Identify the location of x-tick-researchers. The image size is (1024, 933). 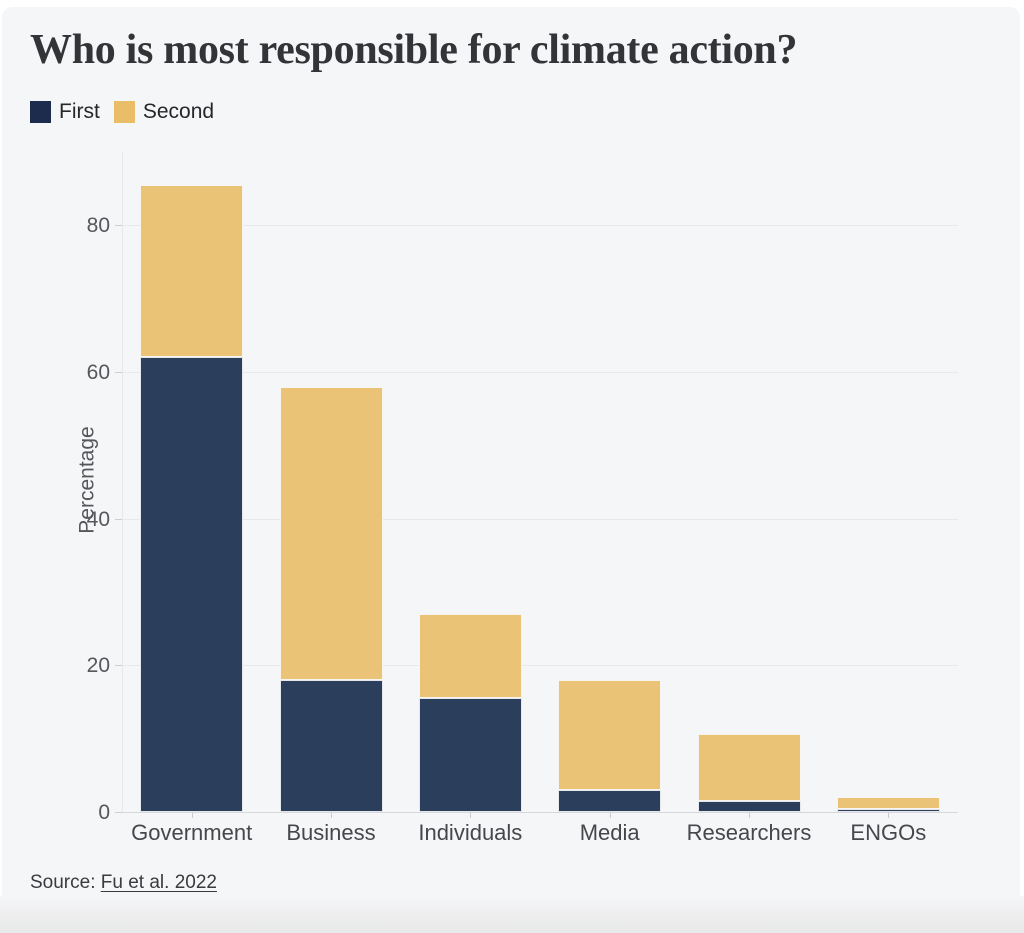
(749, 815).